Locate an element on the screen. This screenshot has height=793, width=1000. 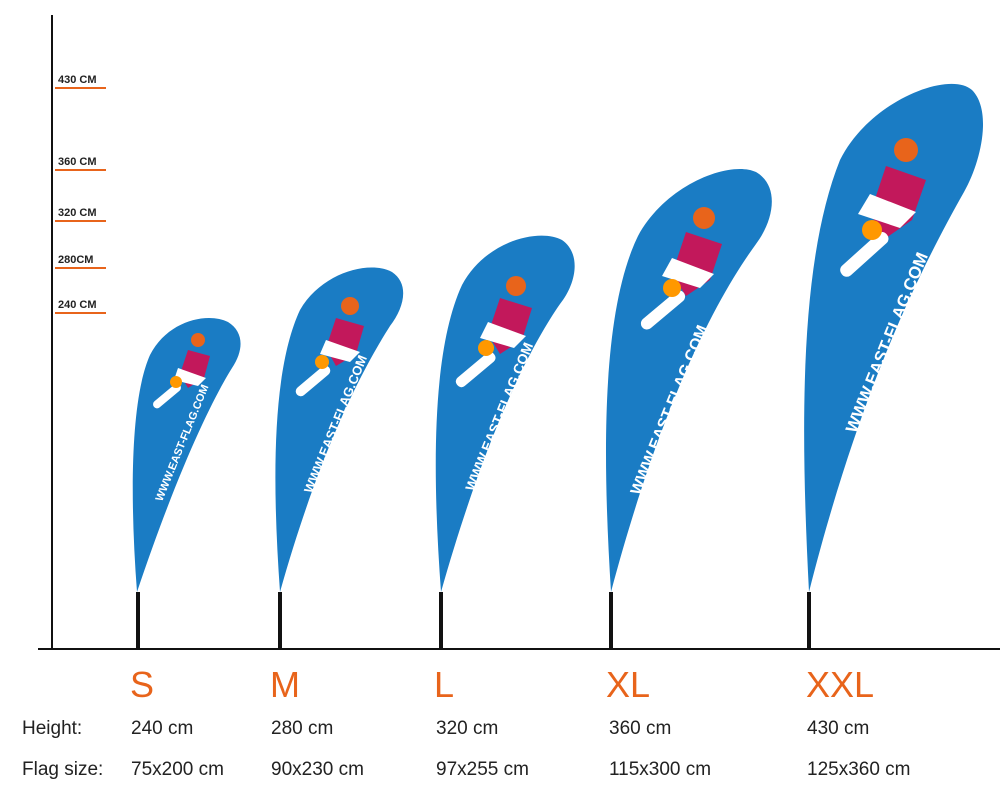
flag-m: WWW.EAST-FLAG.COM is located at coordinates (339, 458).